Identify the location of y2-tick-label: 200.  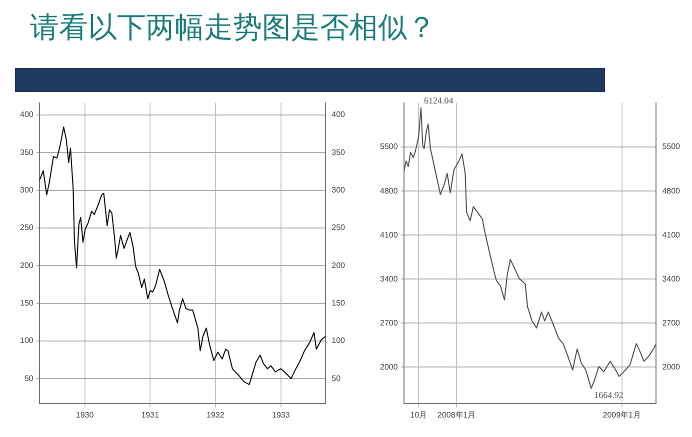
(339, 265).